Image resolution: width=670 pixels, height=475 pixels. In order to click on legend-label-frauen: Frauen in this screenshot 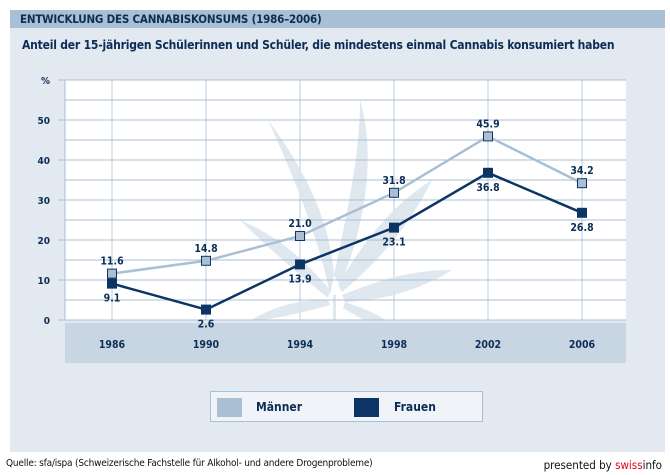, I will do `click(415, 407)`.